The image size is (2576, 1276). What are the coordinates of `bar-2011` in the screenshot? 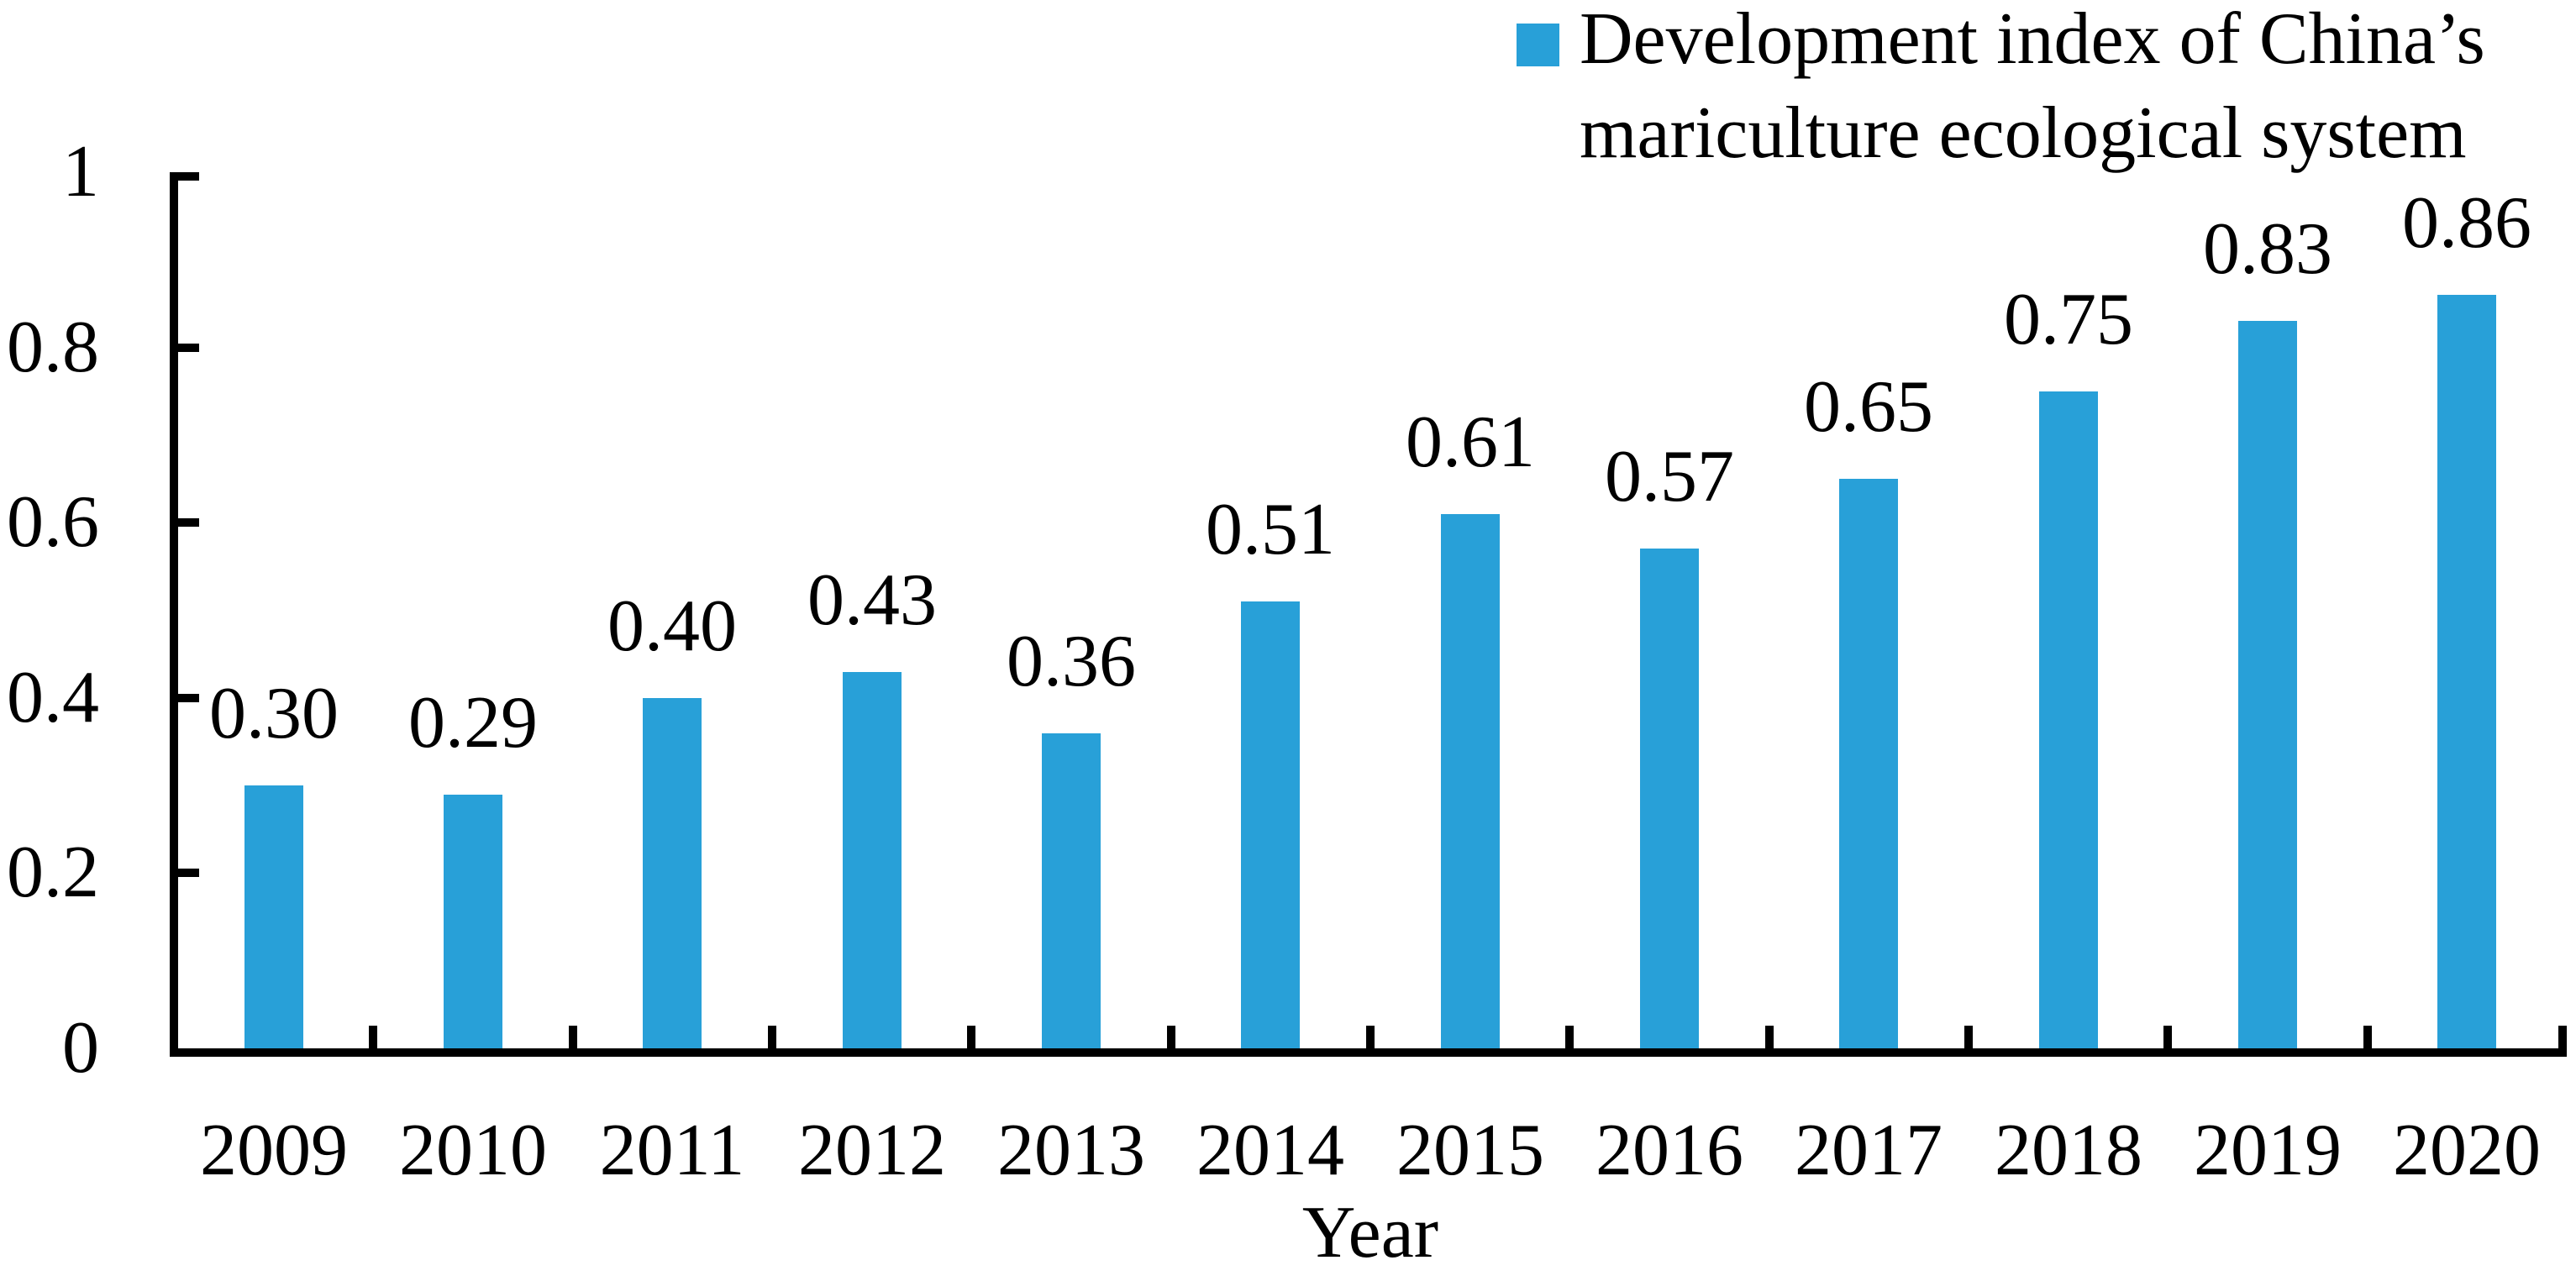 It's located at (672, 873).